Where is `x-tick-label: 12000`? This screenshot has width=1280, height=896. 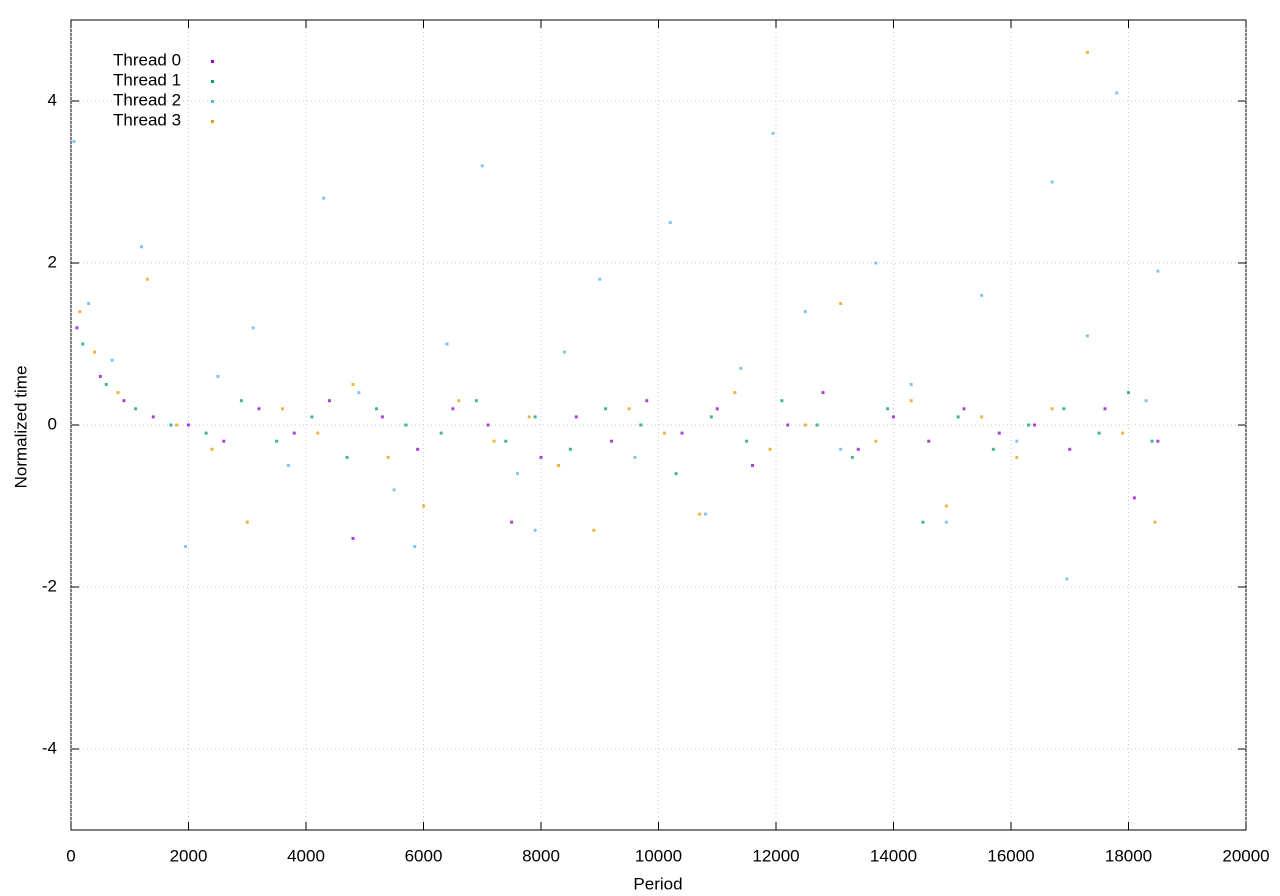 x-tick-label: 12000 is located at coordinates (775, 855).